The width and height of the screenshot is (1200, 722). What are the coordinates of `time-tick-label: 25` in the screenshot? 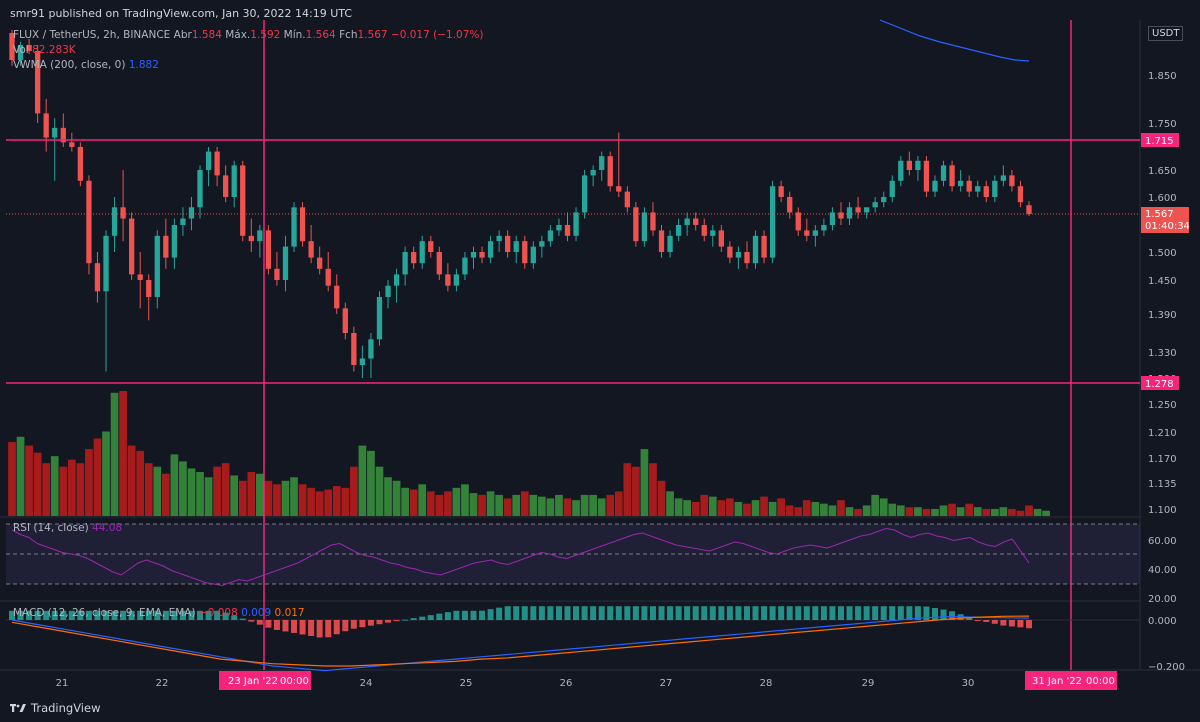 It's located at (466, 683).